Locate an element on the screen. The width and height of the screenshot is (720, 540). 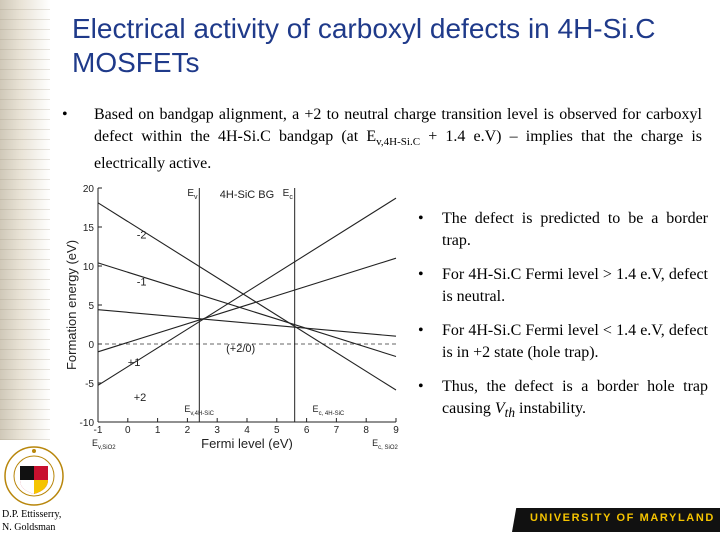
series-label: -2 is located at coordinates (142, 236).